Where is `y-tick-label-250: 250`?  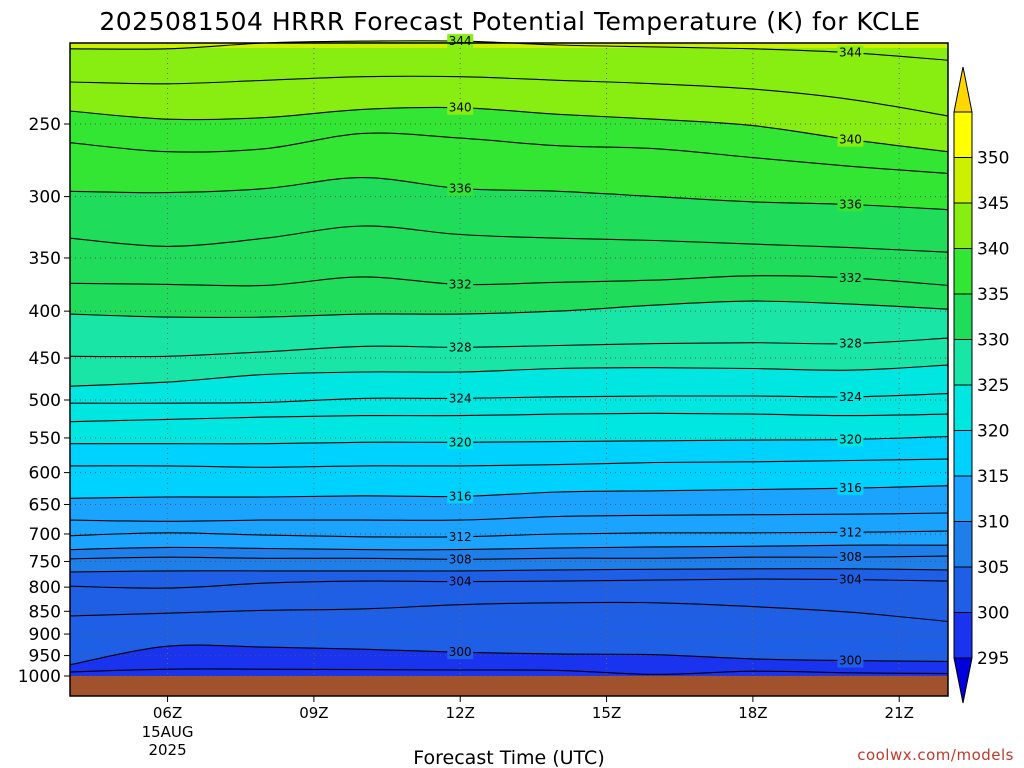 y-tick-label-250: 250 is located at coordinates (45, 125).